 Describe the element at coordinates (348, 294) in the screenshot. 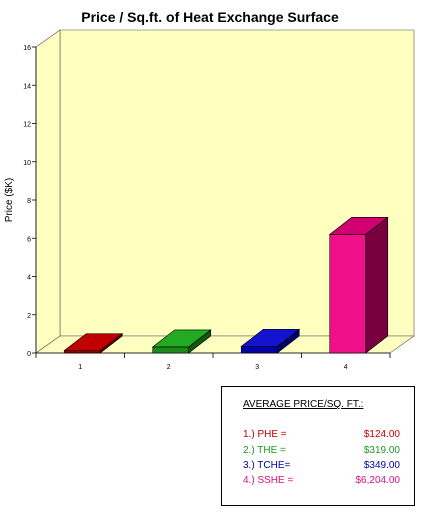

I see `bar-4-front` at that location.